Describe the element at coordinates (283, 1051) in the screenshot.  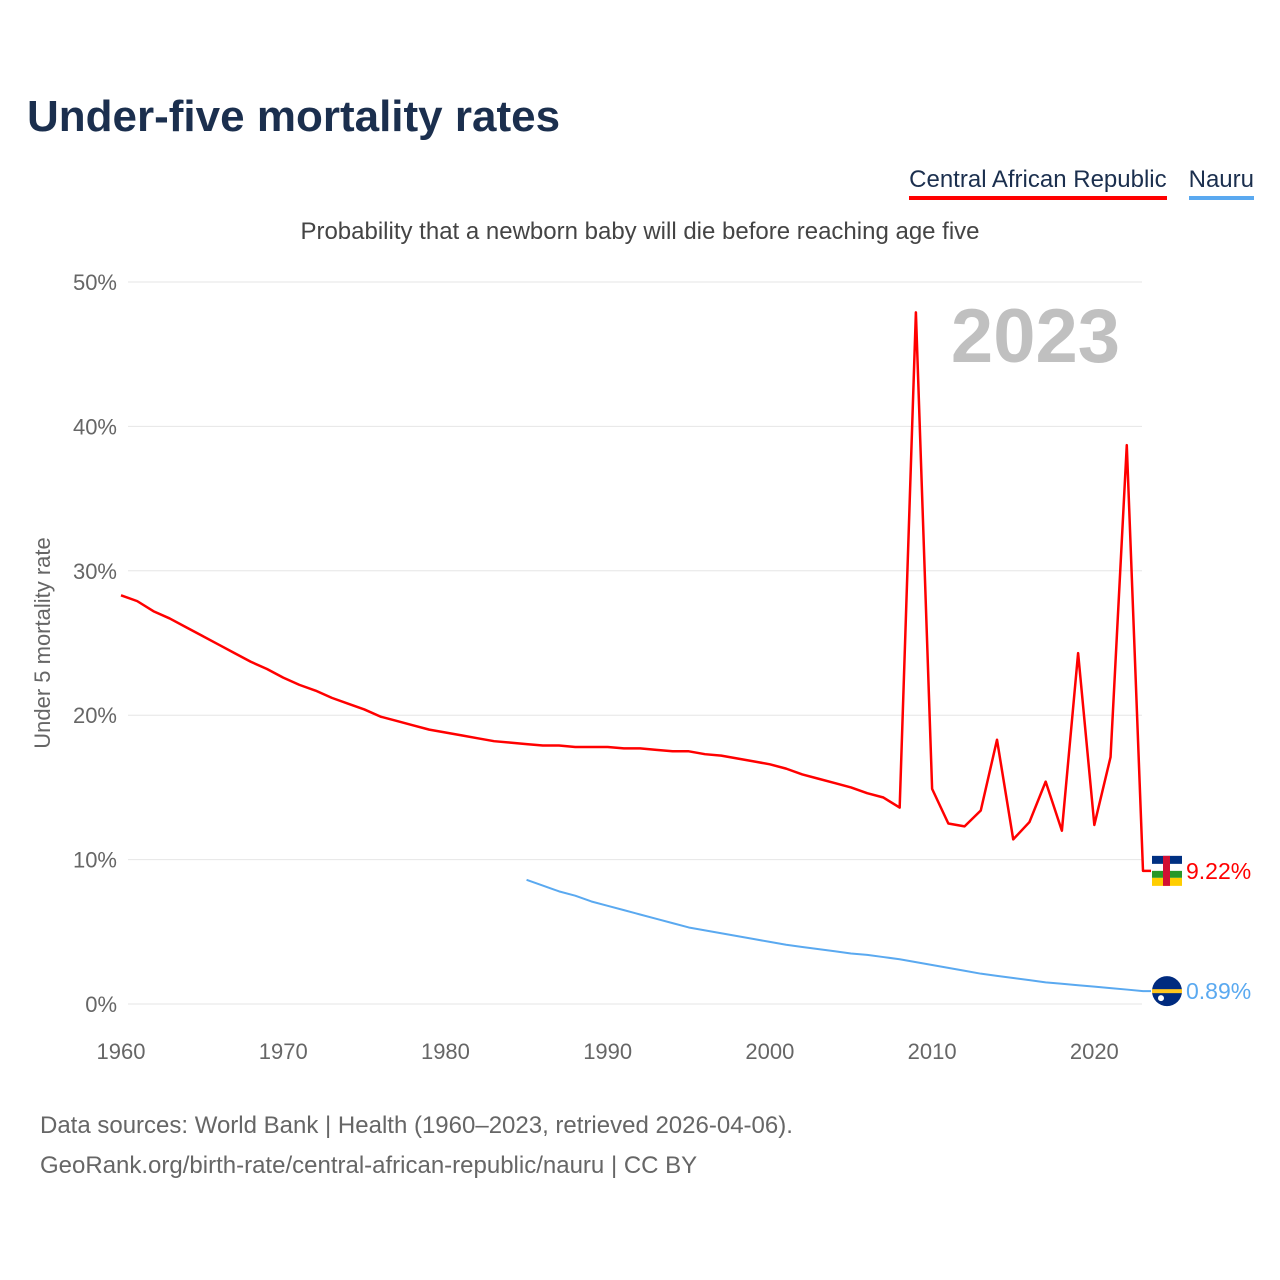
I see `x-tick-label: 1970` at that location.